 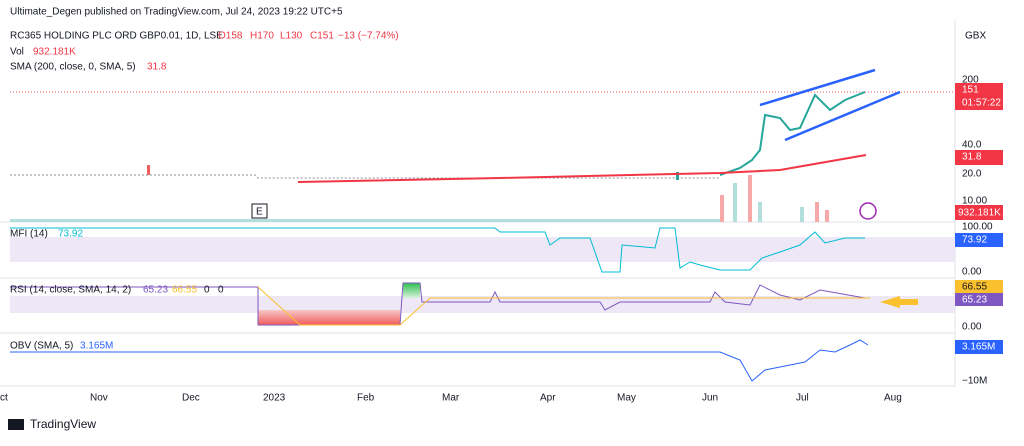 I want to click on footer: TradingView, so click(x=63, y=424).